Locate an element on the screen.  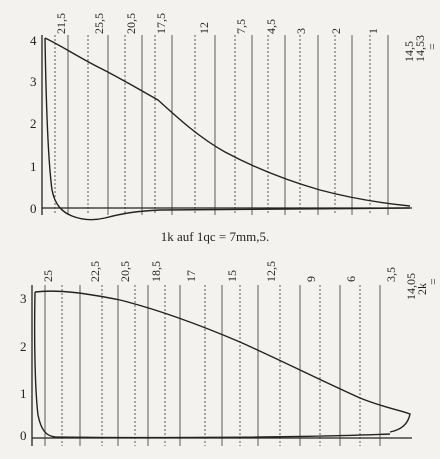
right-label: 14,53 is located at coordinates (420, 48).